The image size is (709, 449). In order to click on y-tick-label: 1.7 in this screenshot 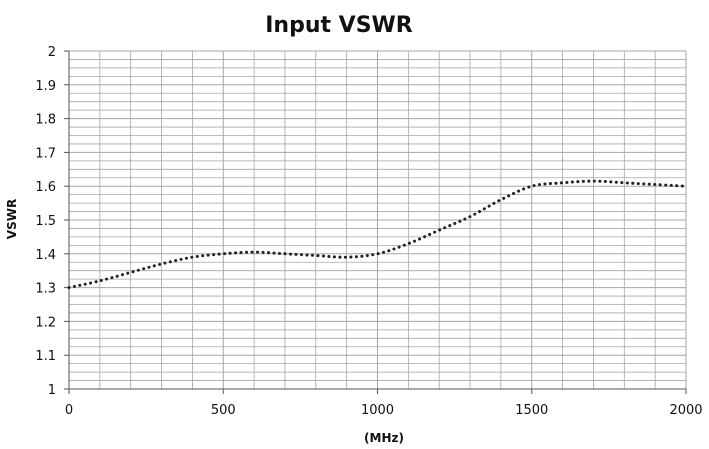, I will do `click(45, 153)`.